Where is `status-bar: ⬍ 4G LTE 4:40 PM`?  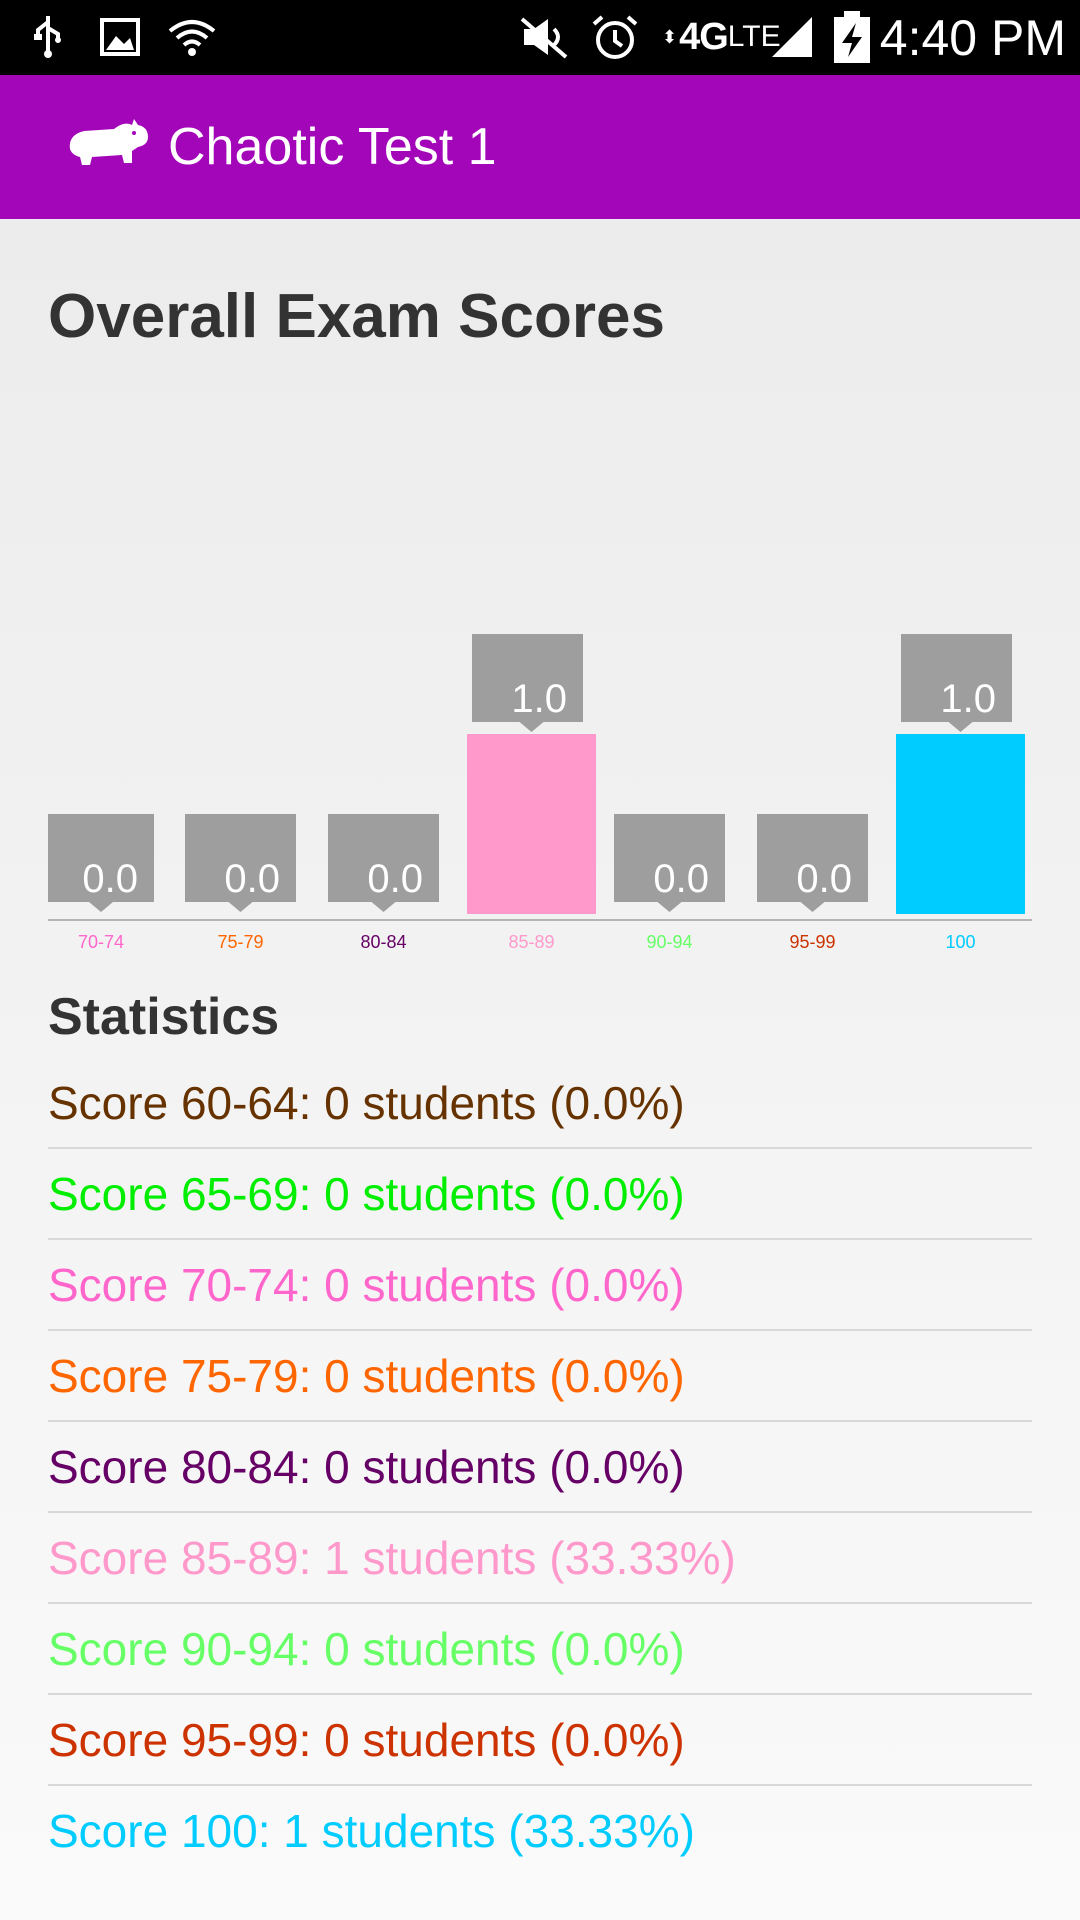
status-bar: ⬍ 4G LTE 4:40 PM is located at coordinates (540, 37).